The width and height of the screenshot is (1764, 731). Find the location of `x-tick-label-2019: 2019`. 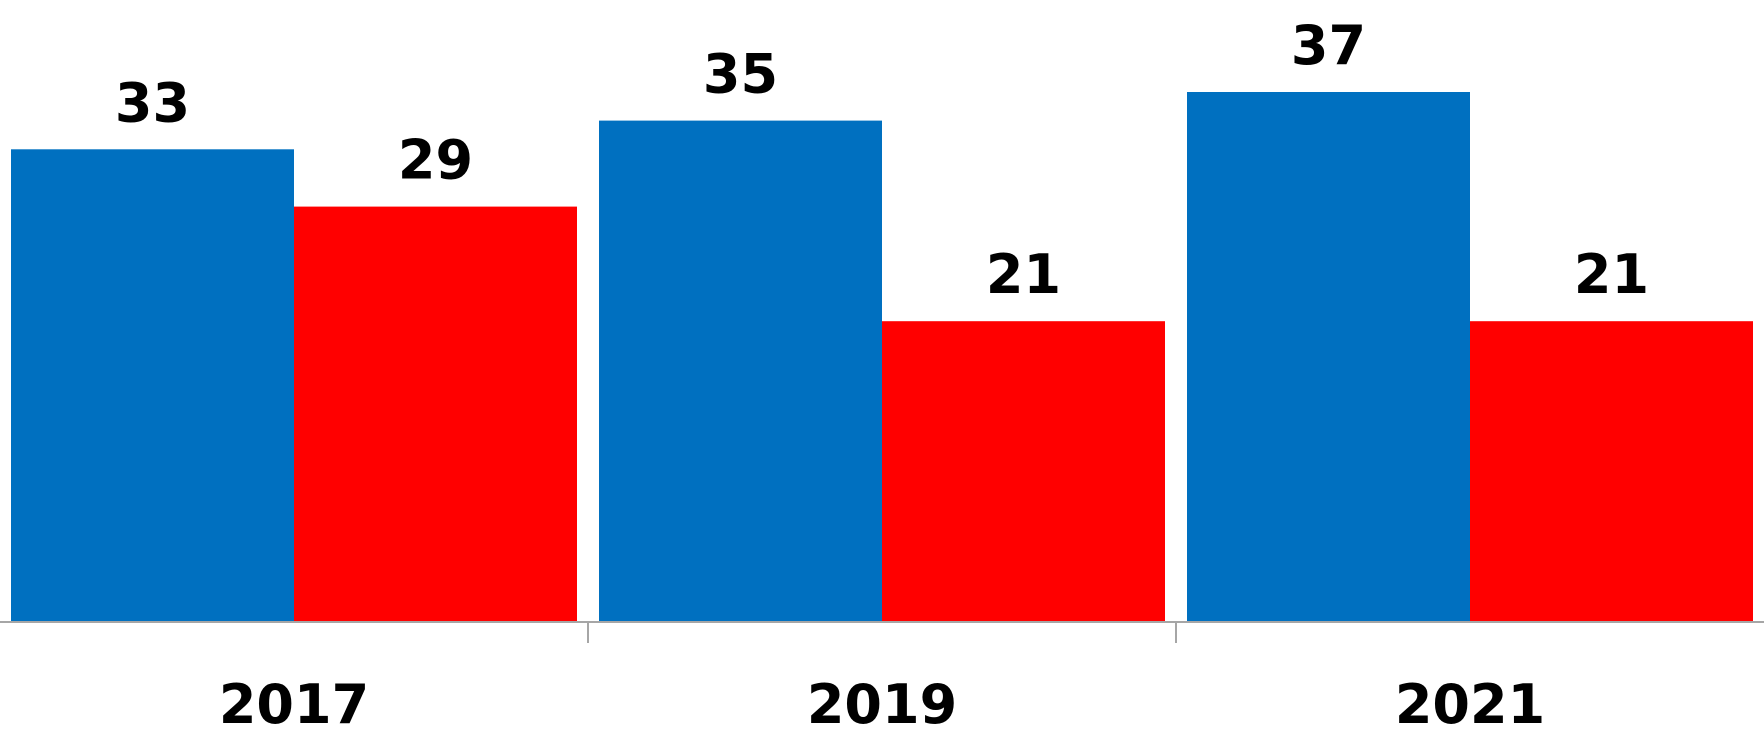

x-tick-label-2019: 2019 is located at coordinates (882, 702).